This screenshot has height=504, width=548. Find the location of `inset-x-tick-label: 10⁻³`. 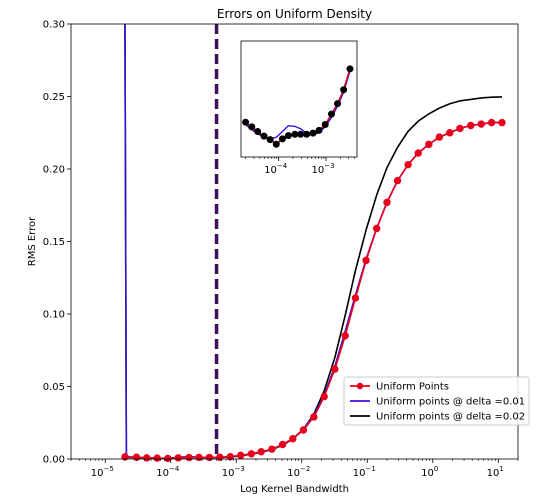

inset-x-tick-label: 10⁻³ is located at coordinates (323, 169).